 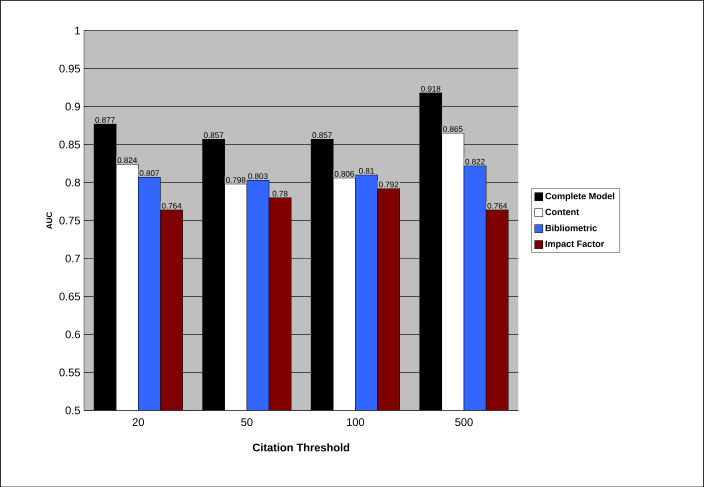 What do you see at coordinates (69, 144) in the screenshot?
I see `y-tick-label: 0.85` at bounding box center [69, 144].